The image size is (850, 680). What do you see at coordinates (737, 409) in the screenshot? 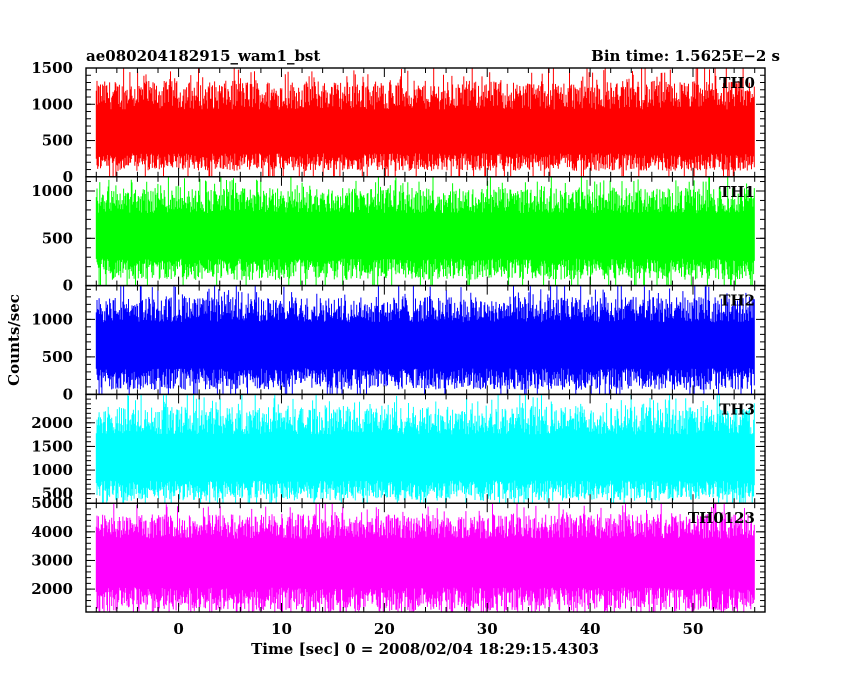
I see `panel-label: TH3` at bounding box center [737, 409].